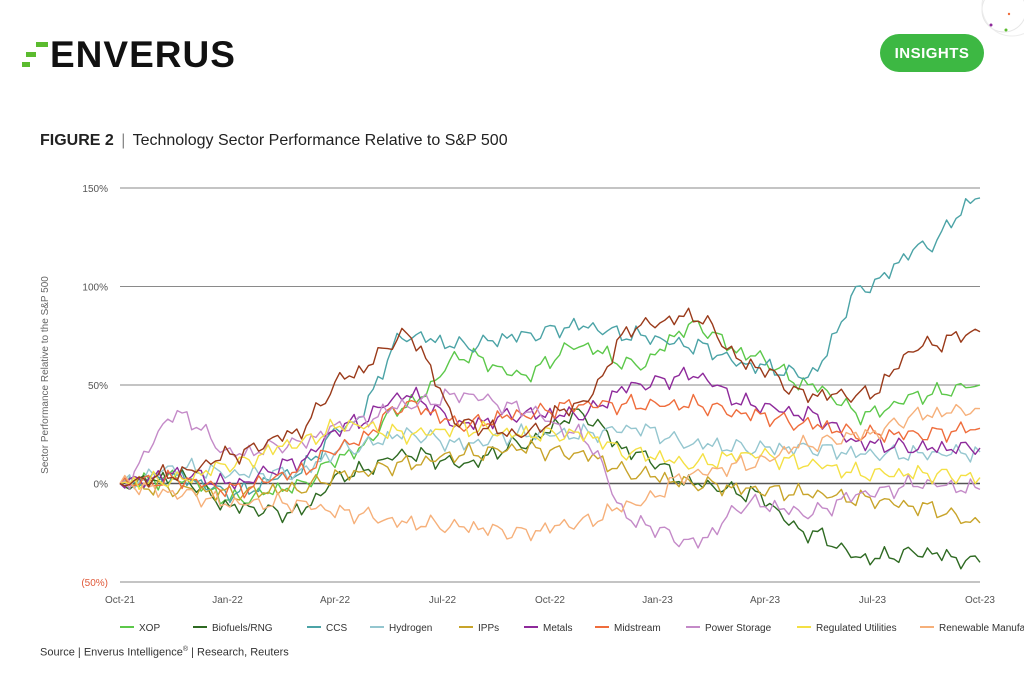 This screenshot has width=1024, height=683. What do you see at coordinates (111, 652) in the screenshot?
I see `source-text: Source | Enverus Intelligence` at bounding box center [111, 652].